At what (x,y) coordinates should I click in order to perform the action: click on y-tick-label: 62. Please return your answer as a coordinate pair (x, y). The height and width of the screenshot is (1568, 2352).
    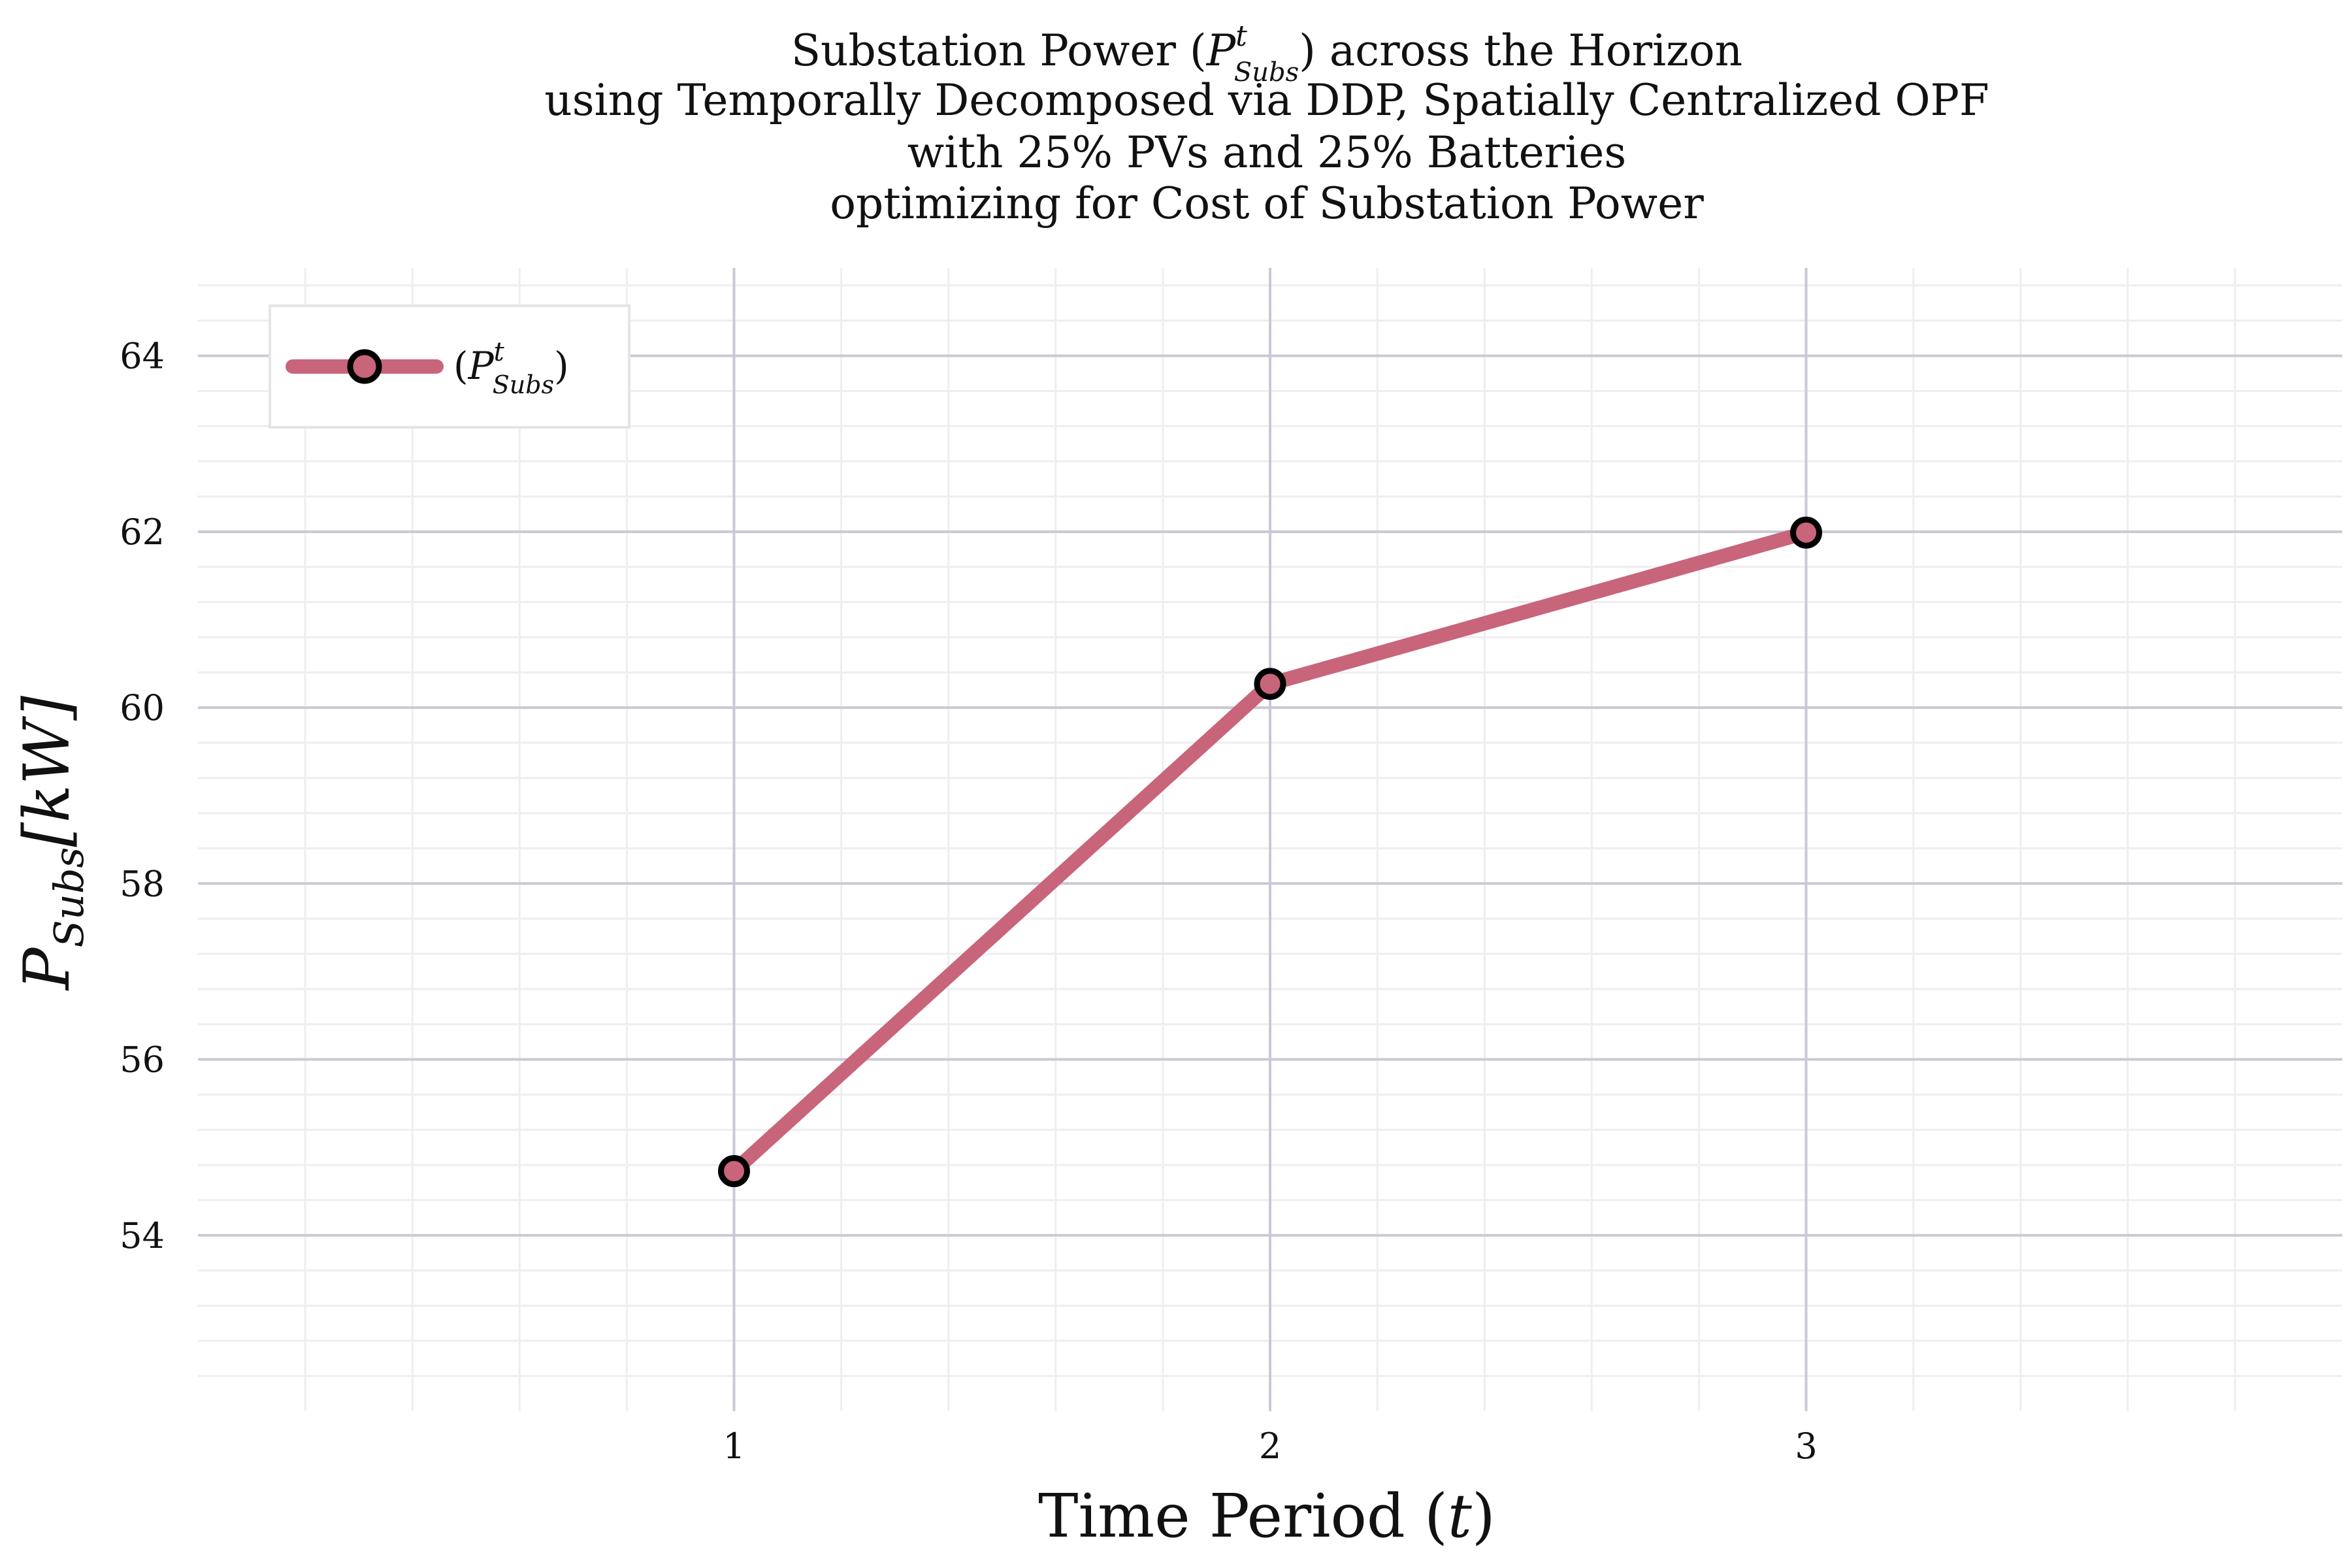
    Looking at the image, I should click on (142, 532).